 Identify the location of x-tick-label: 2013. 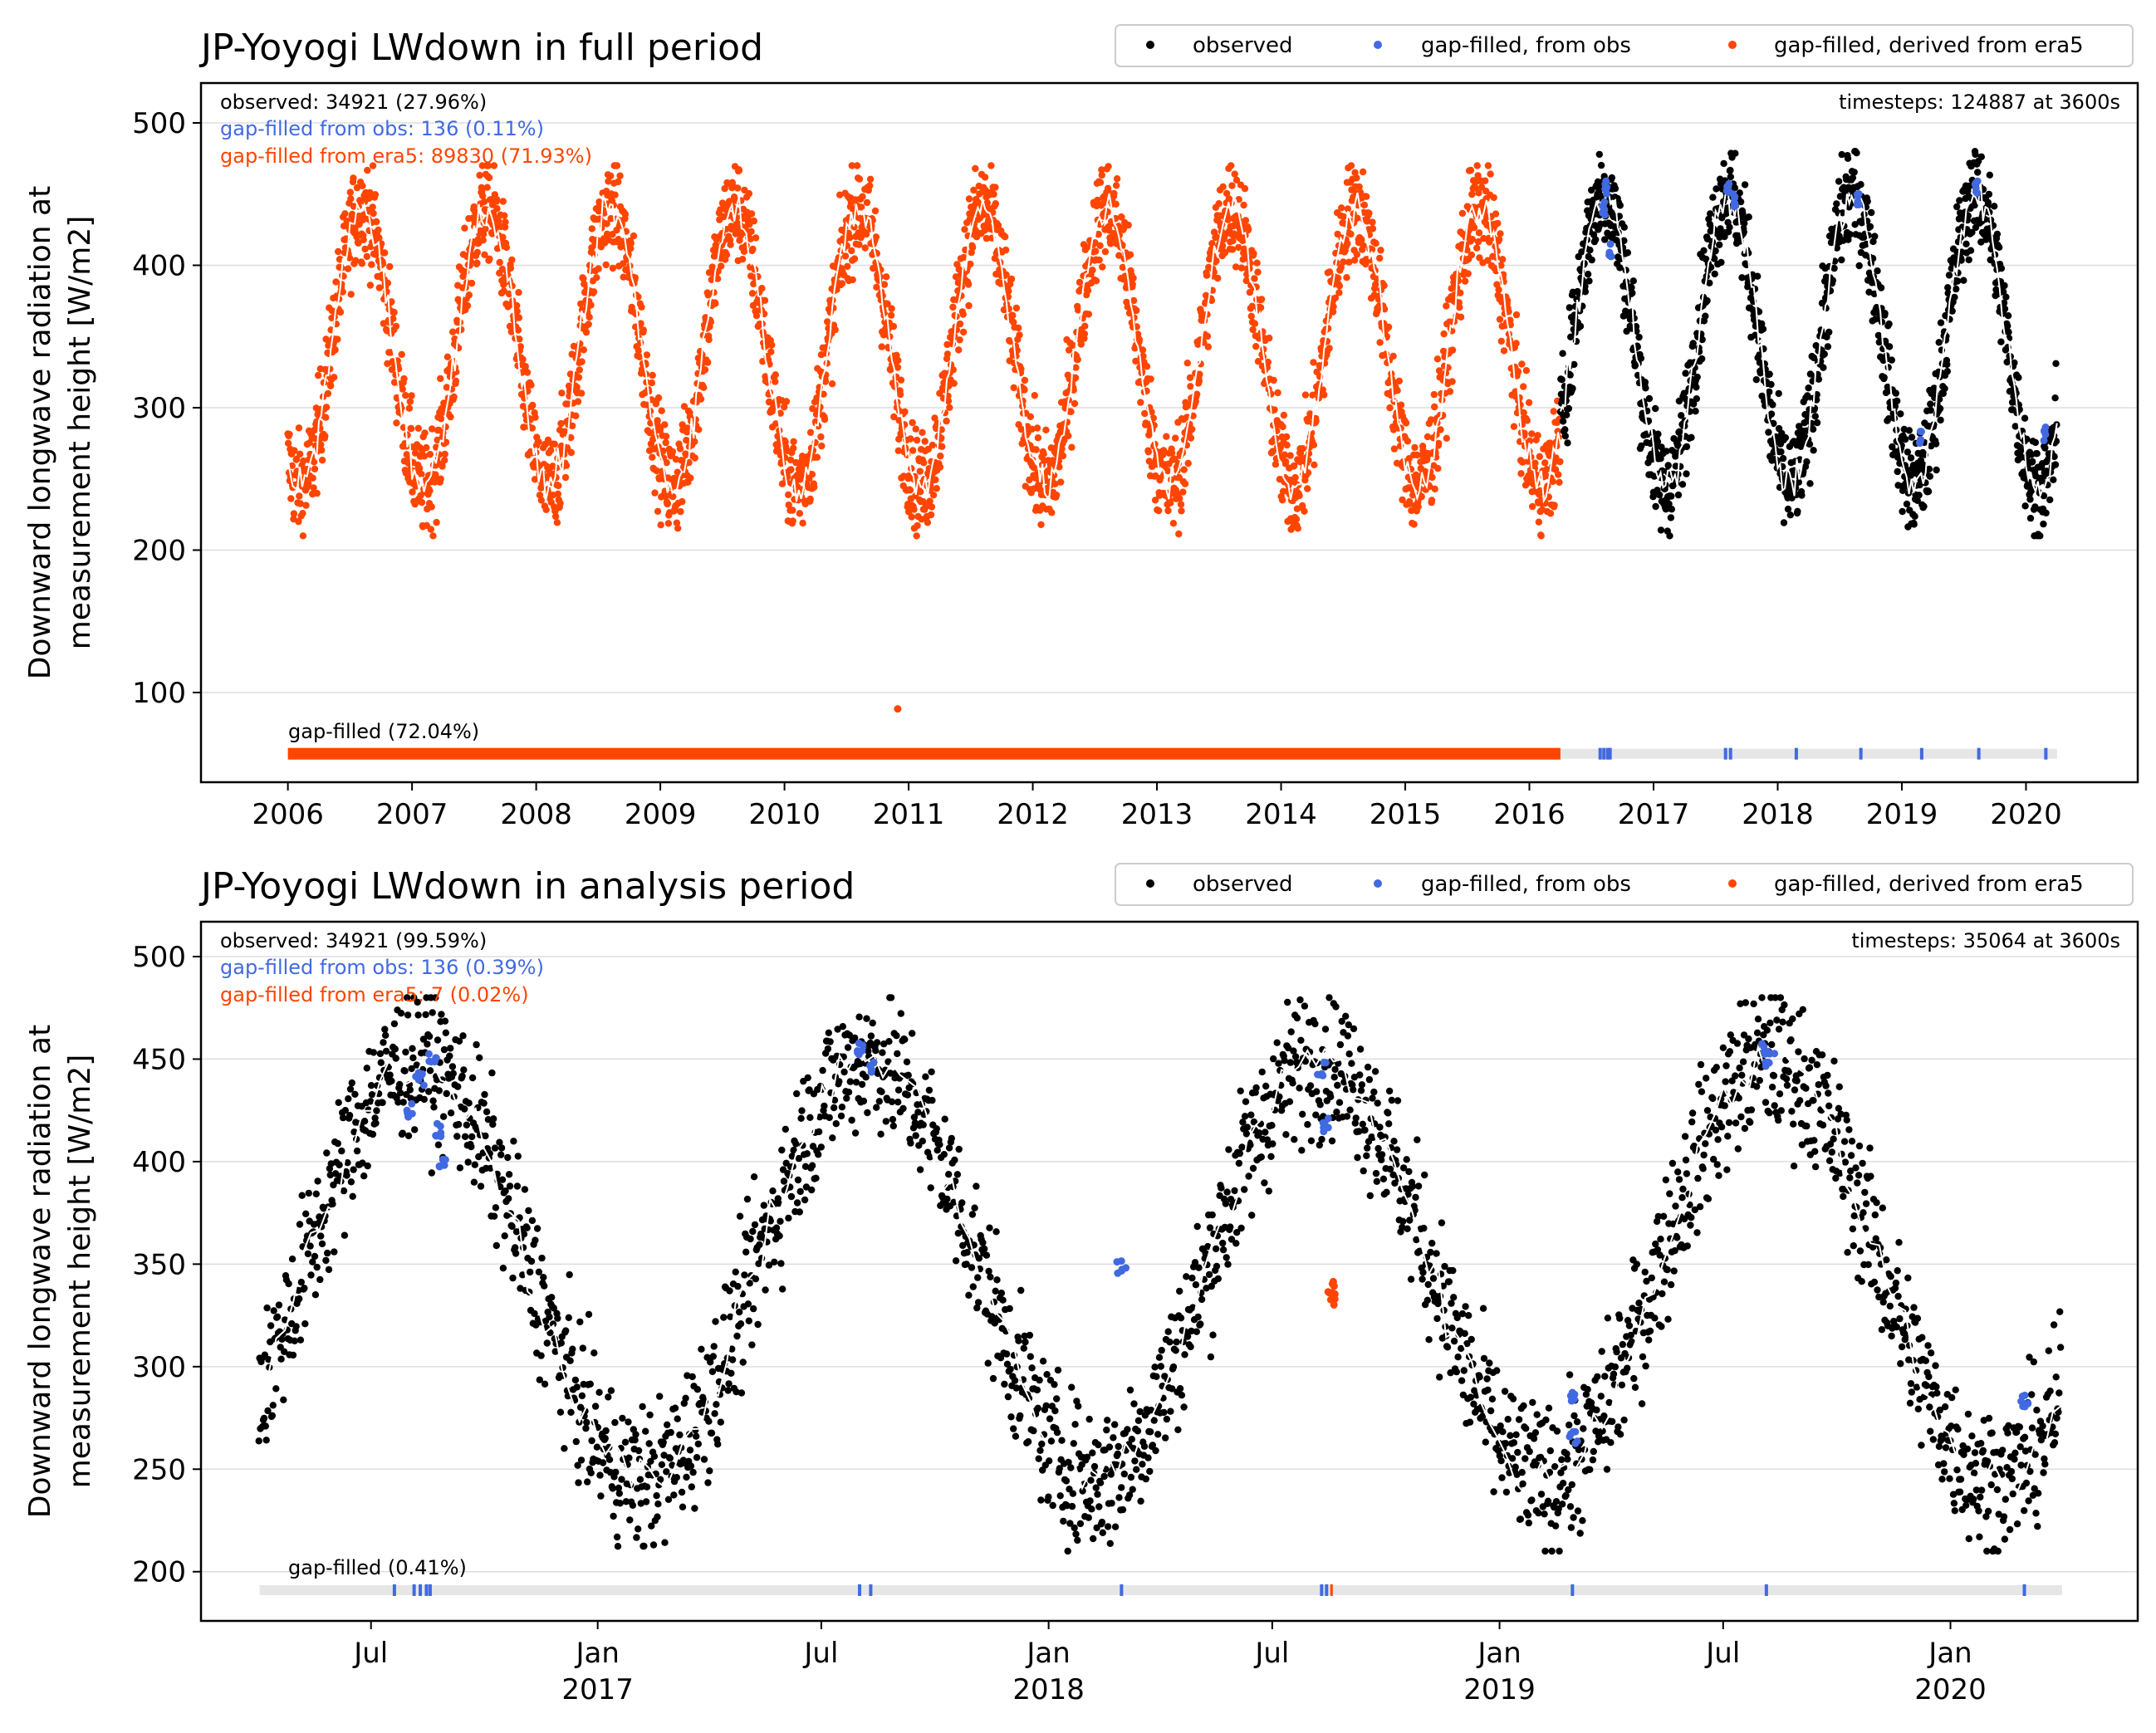
(1157, 814).